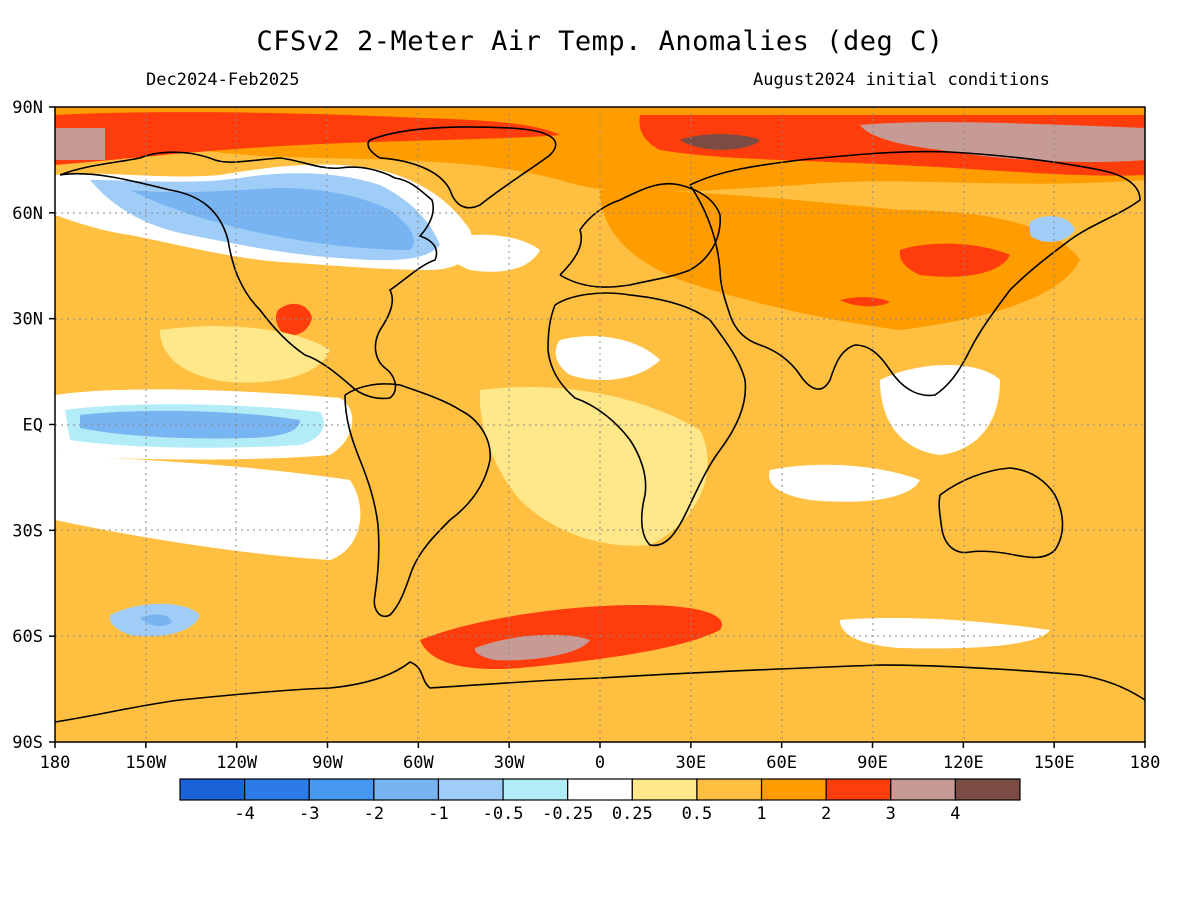 The height and width of the screenshot is (900, 1200). I want to click on colorbar-label: 0.25, so click(632, 814).